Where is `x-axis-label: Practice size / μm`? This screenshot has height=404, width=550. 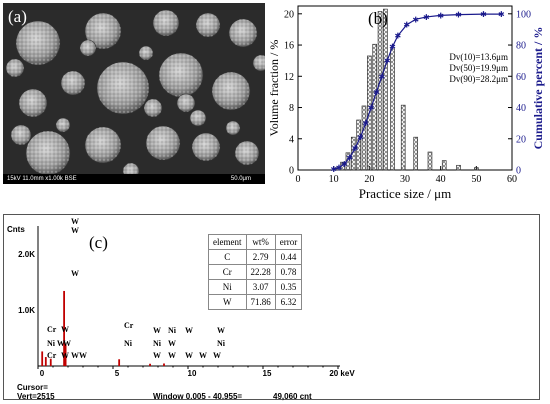 x-axis-label: Practice size / μm is located at coordinates (405, 193).